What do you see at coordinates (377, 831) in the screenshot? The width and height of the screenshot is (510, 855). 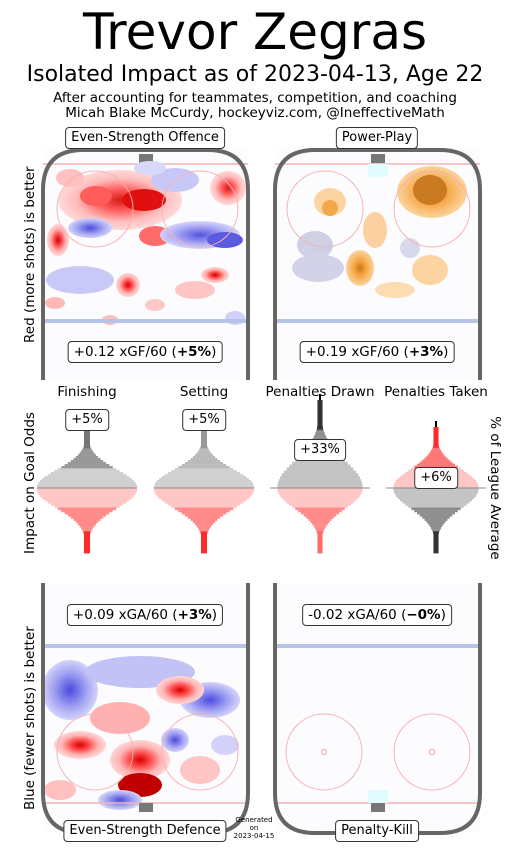 I see `penalty-kill-label: Penalty-Kill` at bounding box center [377, 831].